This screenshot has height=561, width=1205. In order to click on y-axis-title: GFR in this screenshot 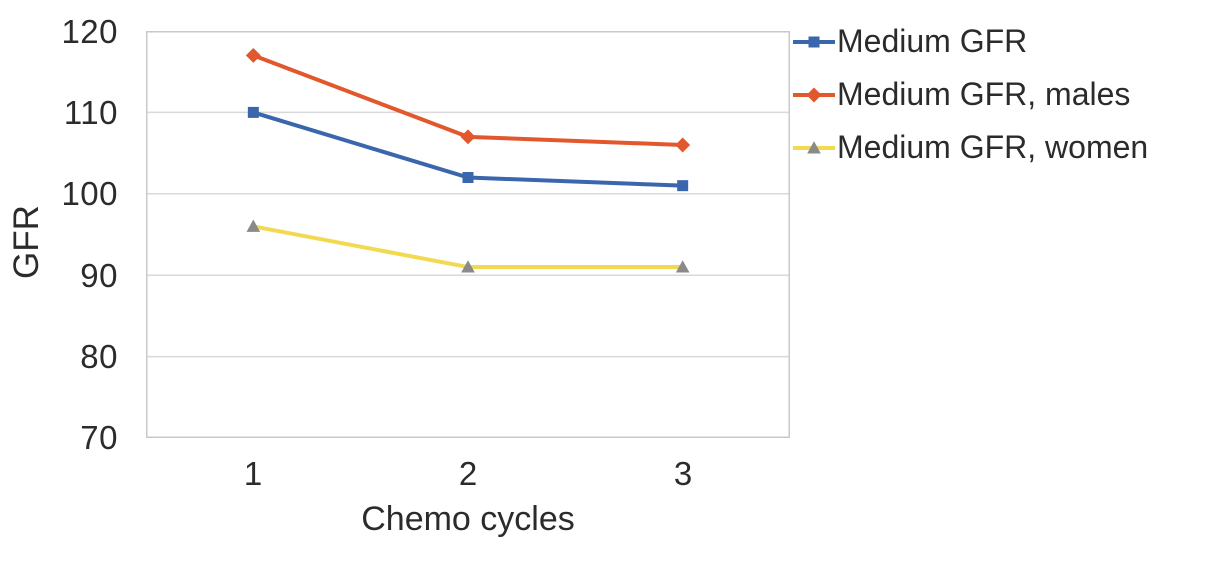, I will do `click(26, 242)`.